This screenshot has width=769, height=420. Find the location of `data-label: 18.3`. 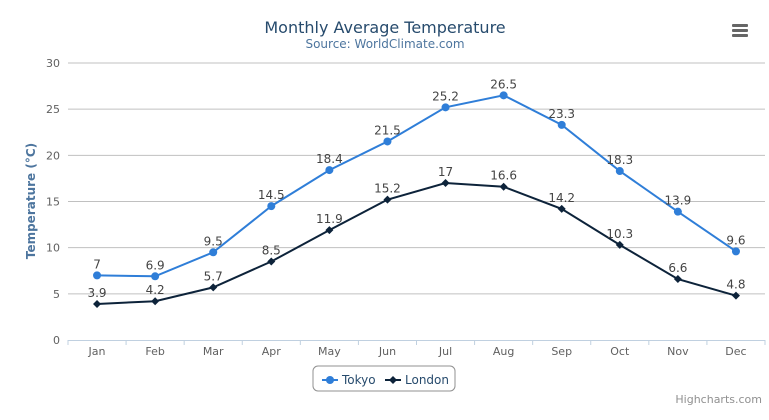

data-label: 18.3 is located at coordinates (619, 160).